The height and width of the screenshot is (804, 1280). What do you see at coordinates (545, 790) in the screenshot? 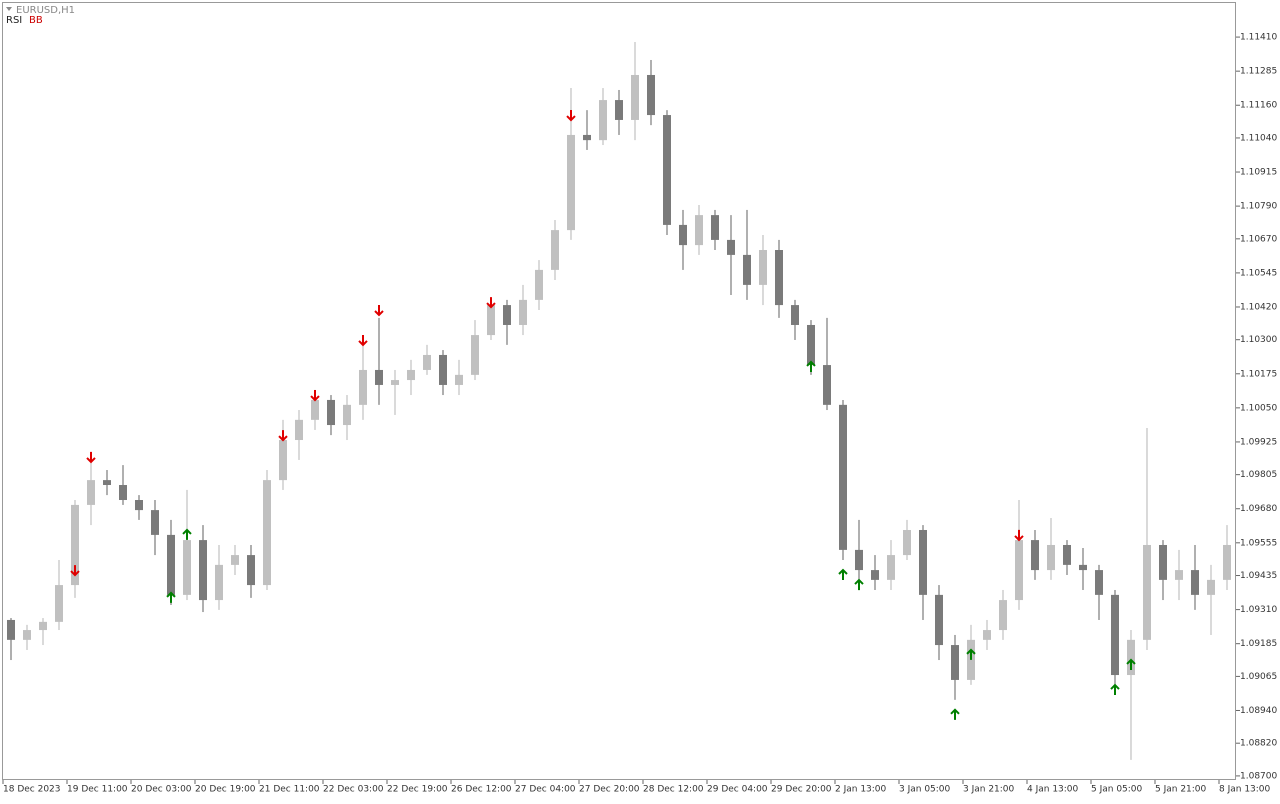
I see `x-tick-label: 27 Dec 04:00` at bounding box center [545, 790].